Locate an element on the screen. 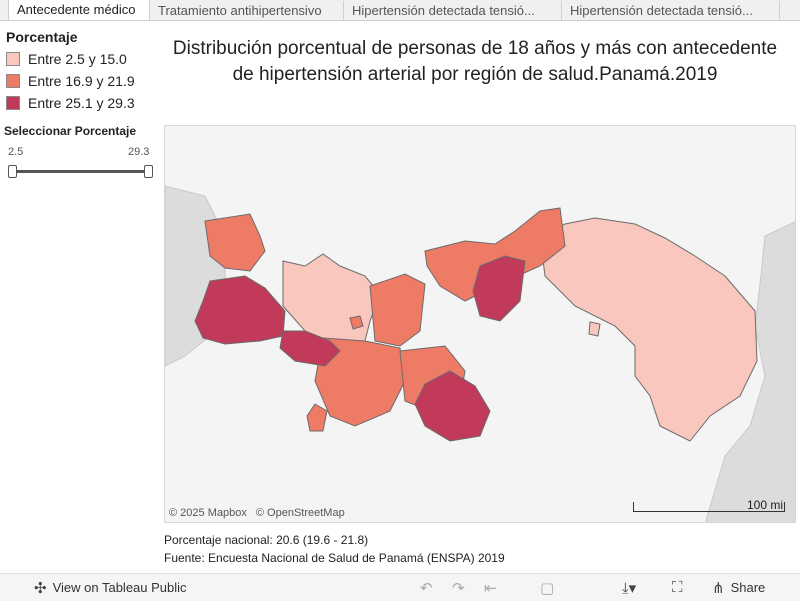 The width and height of the screenshot is (800, 601). map-region-mid-panama-west is located at coordinates (360, 382).